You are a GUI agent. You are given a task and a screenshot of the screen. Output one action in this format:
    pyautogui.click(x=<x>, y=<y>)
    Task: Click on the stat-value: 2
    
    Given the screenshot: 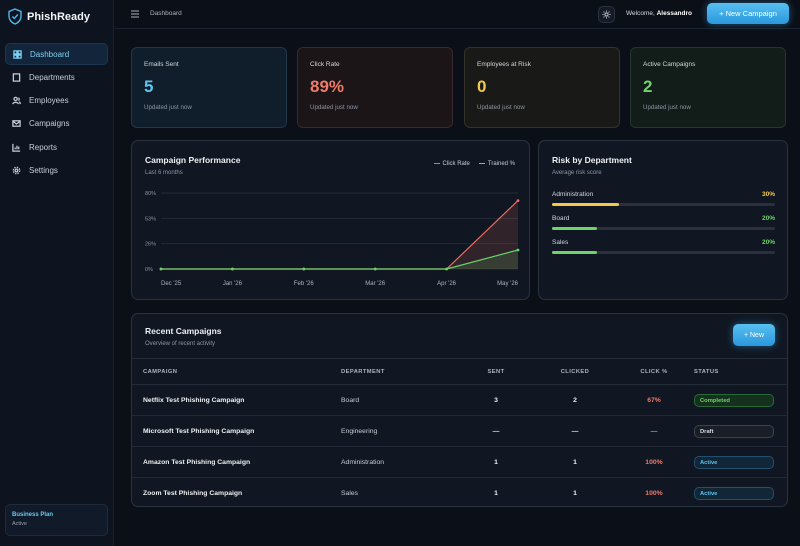 What is the action you would take?
    pyautogui.click(x=648, y=86)
    